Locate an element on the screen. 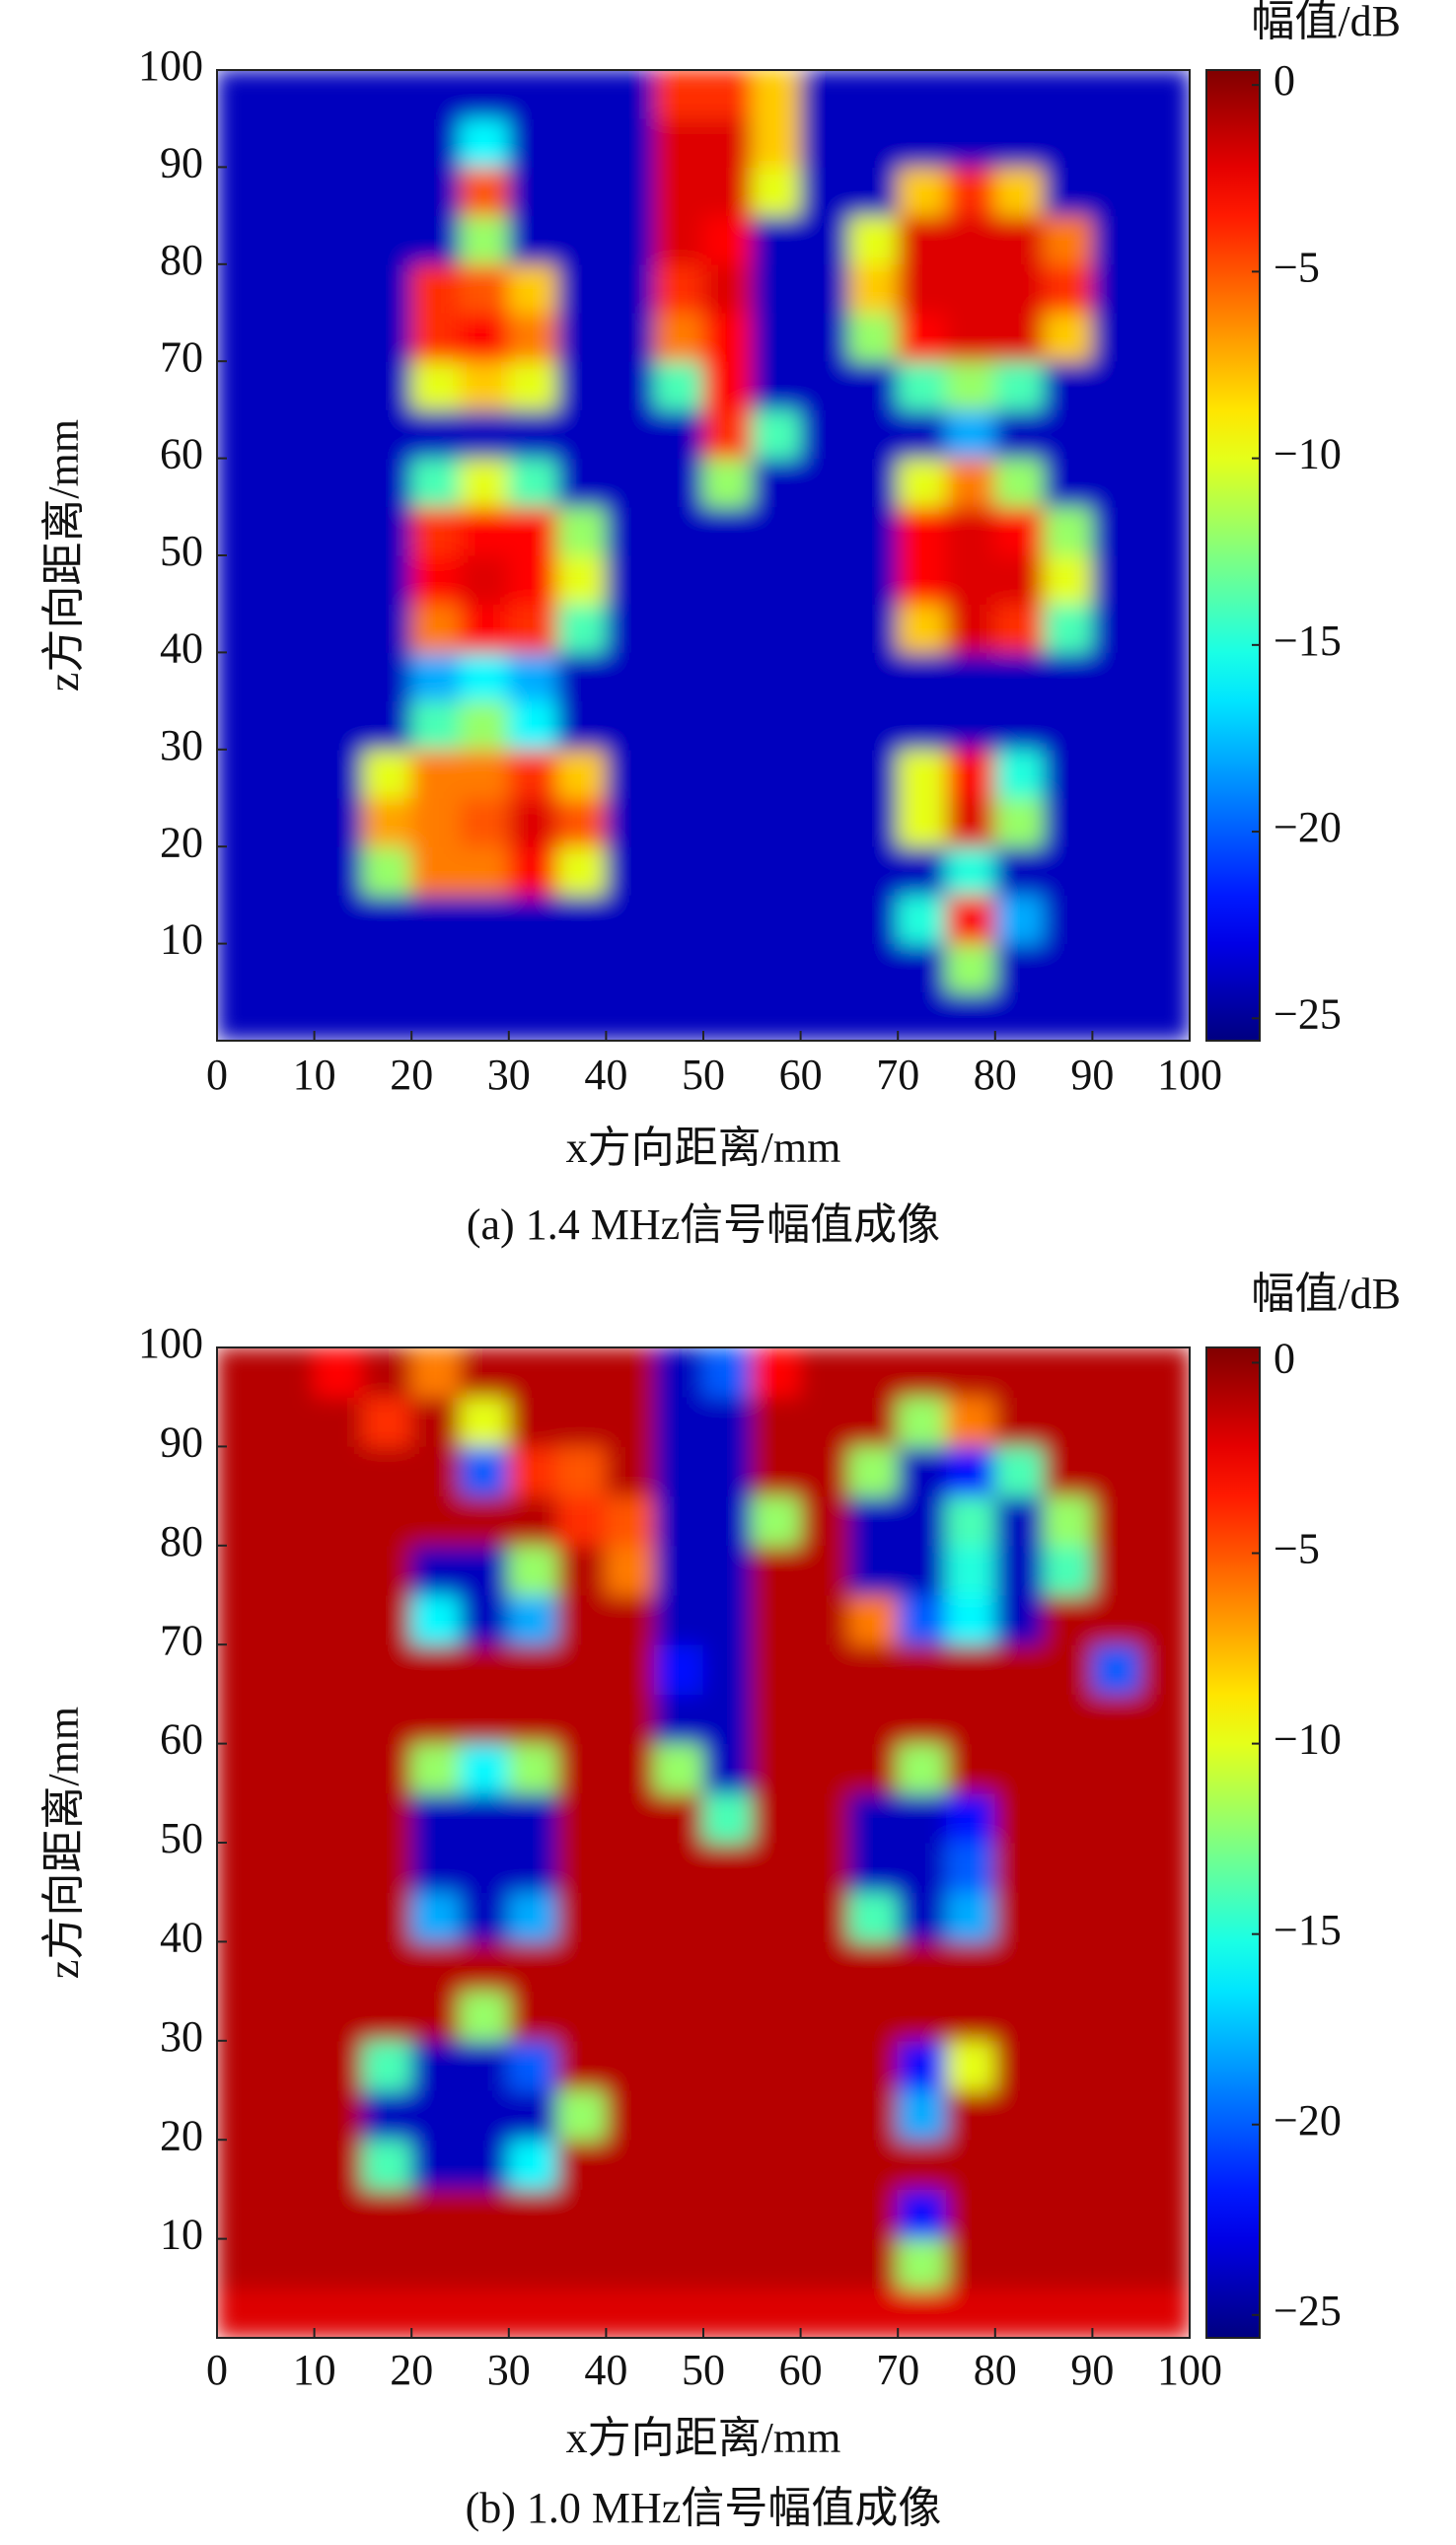  y-tick-label: 20 is located at coordinates (181, 2135).